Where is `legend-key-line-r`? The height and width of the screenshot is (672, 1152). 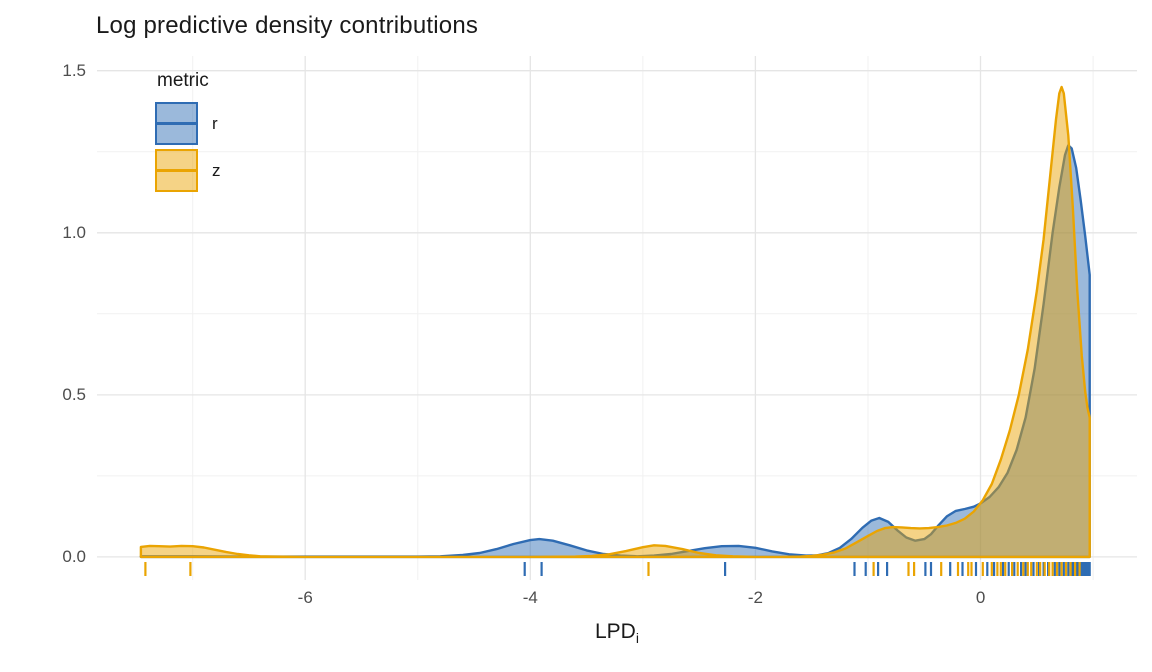
legend-key-line-r is located at coordinates (176, 123).